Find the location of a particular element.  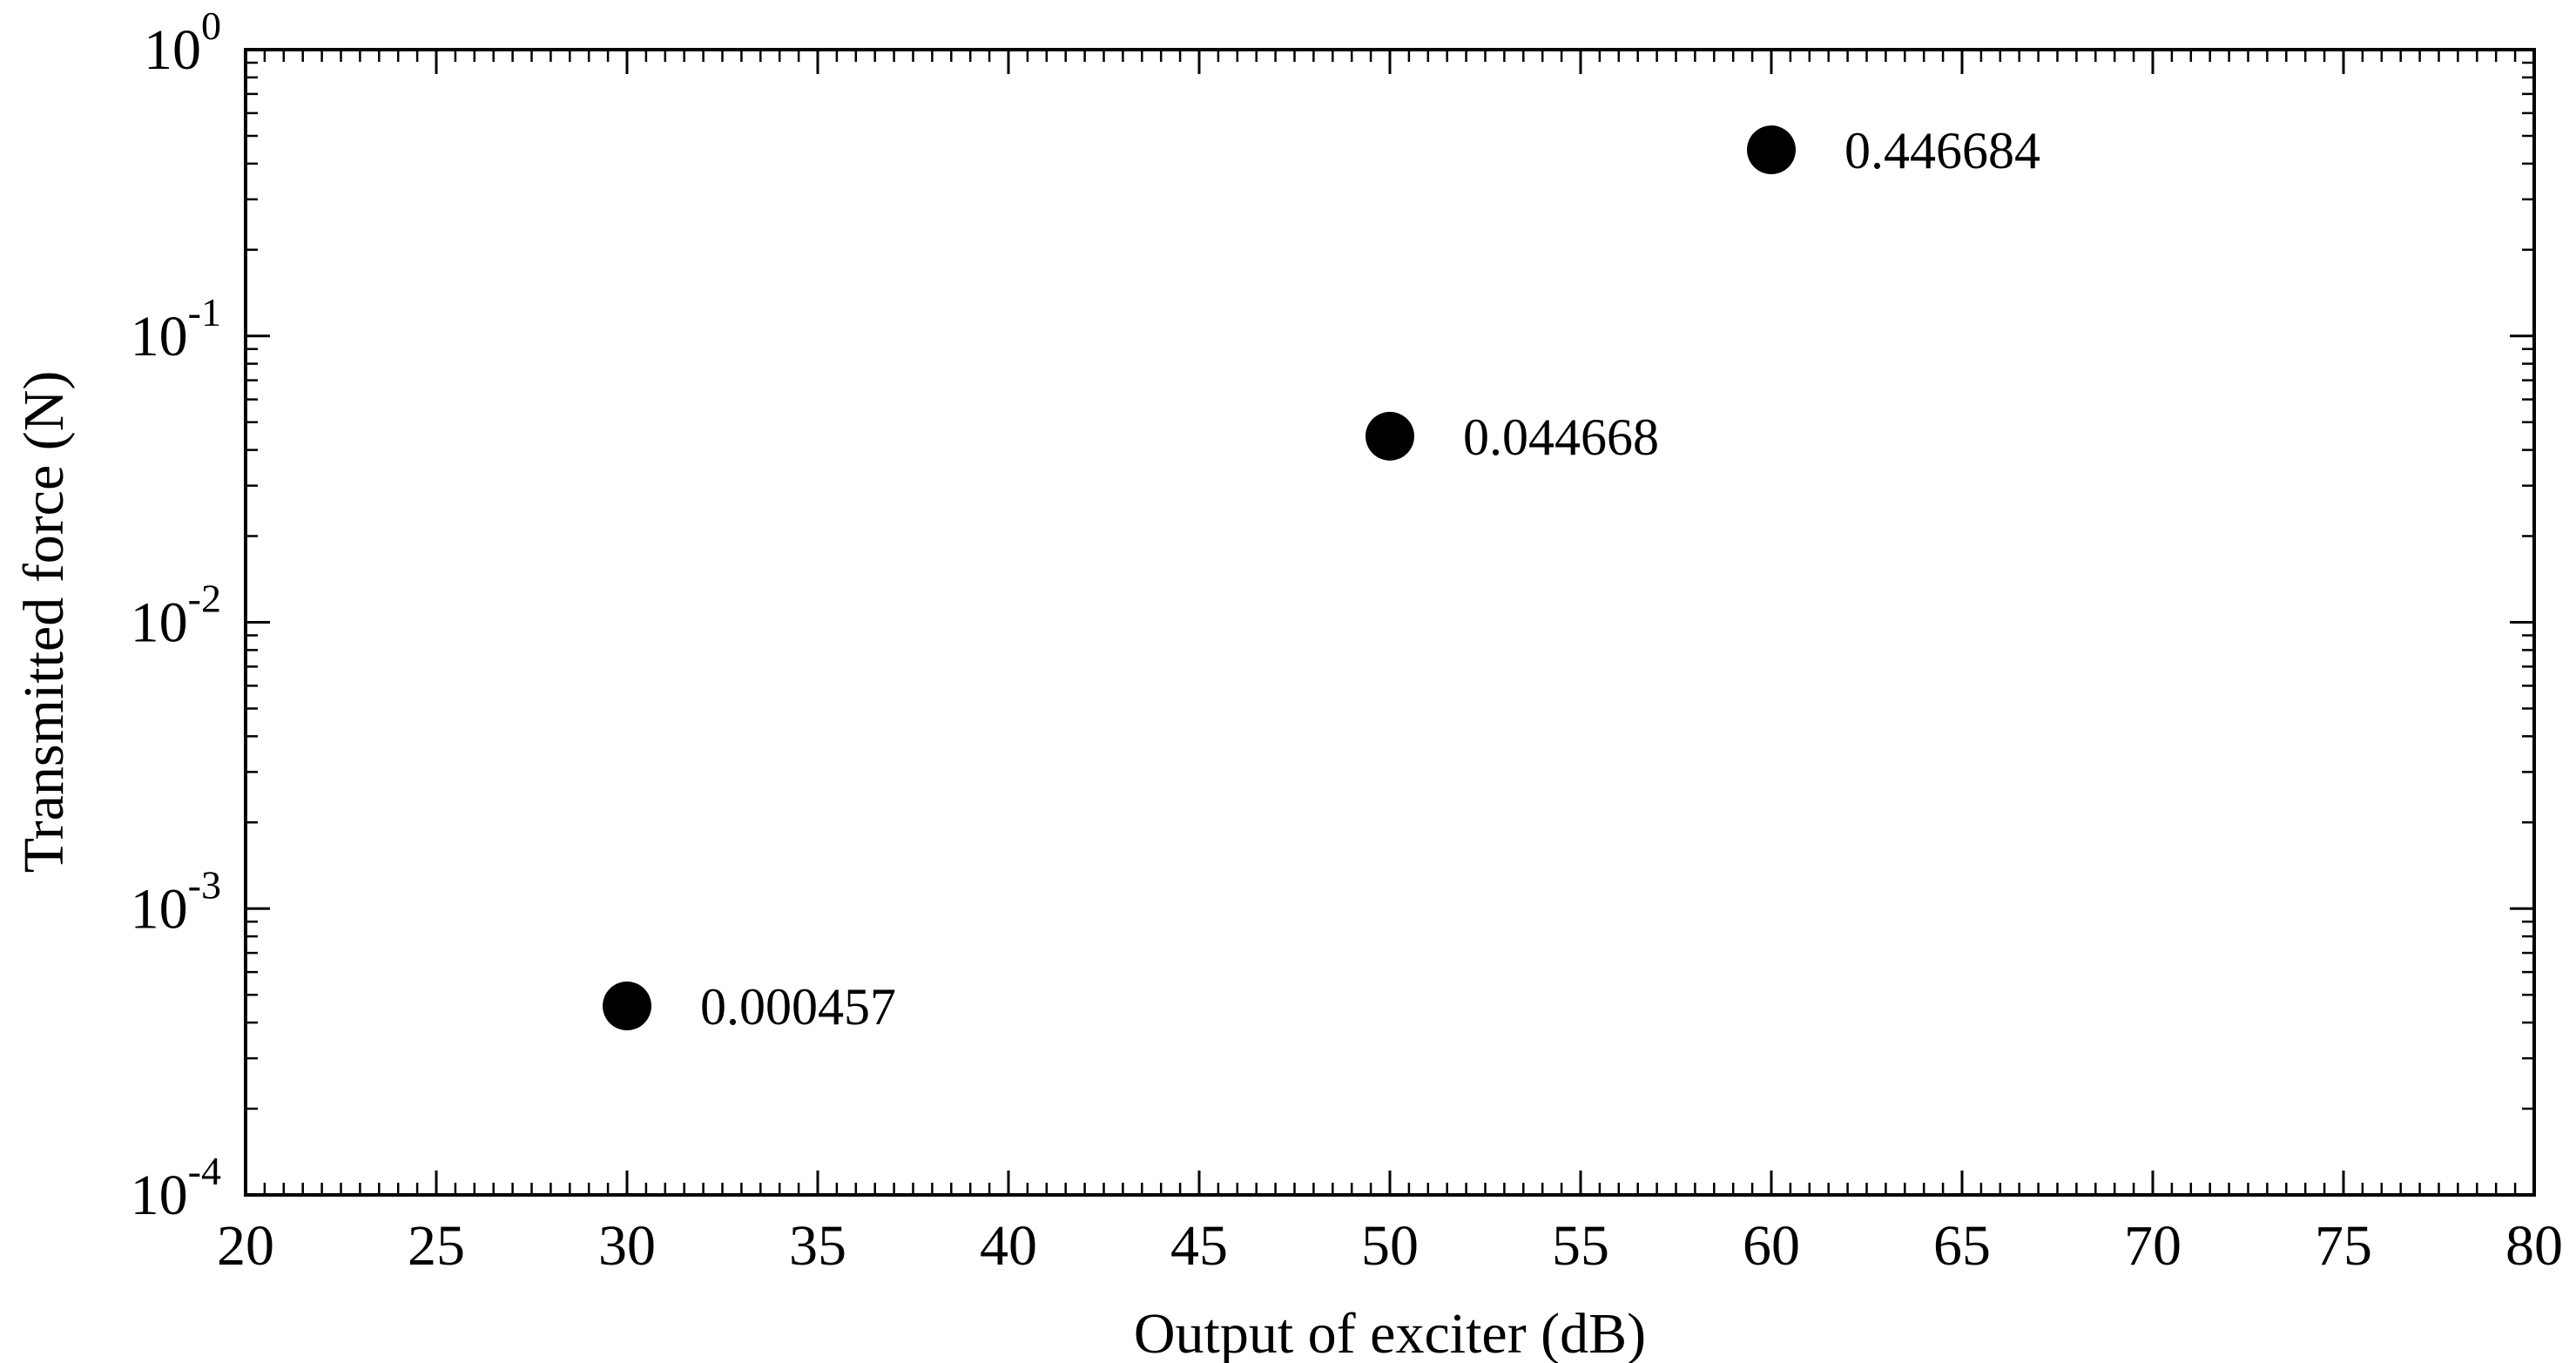

x-tick-label: 55 is located at coordinates (1581, 1246).